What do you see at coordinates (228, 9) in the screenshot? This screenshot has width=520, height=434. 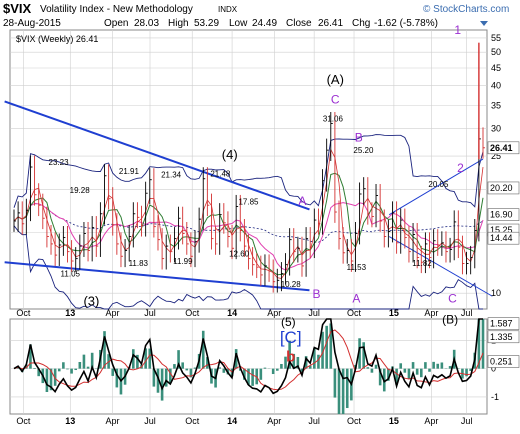 I see `exchange-label: INDX` at bounding box center [228, 9].